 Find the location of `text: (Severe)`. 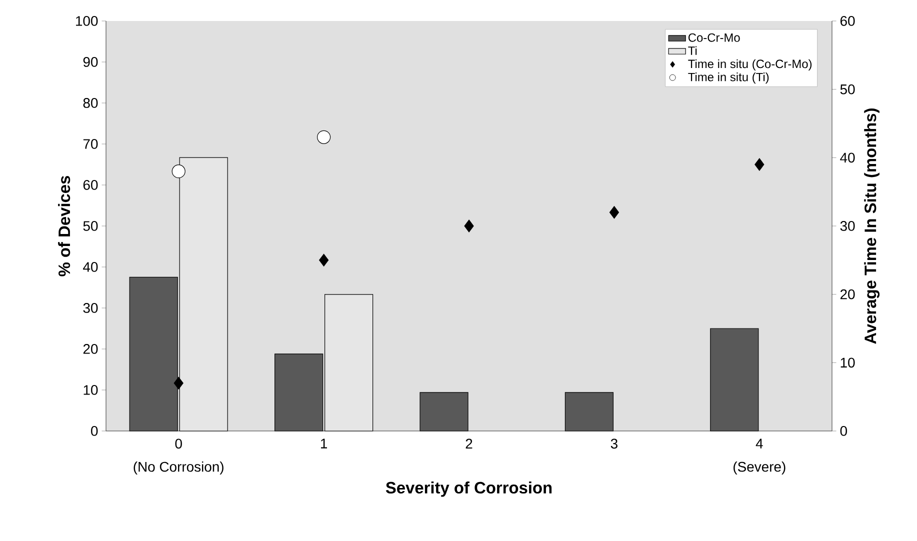

text: (Severe) is located at coordinates (760, 468).